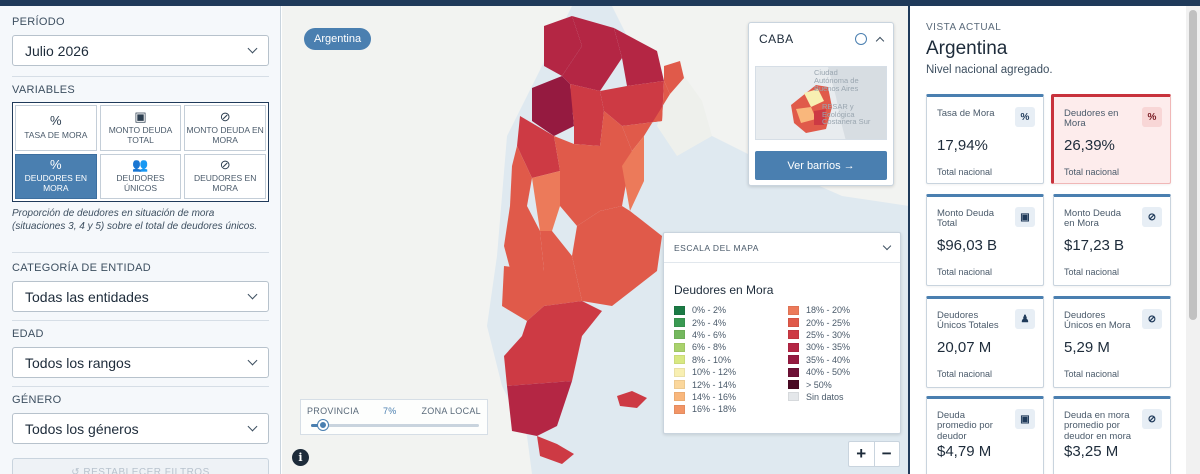  What do you see at coordinates (563, 46) in the screenshot?
I see `province-jujuy` at bounding box center [563, 46].